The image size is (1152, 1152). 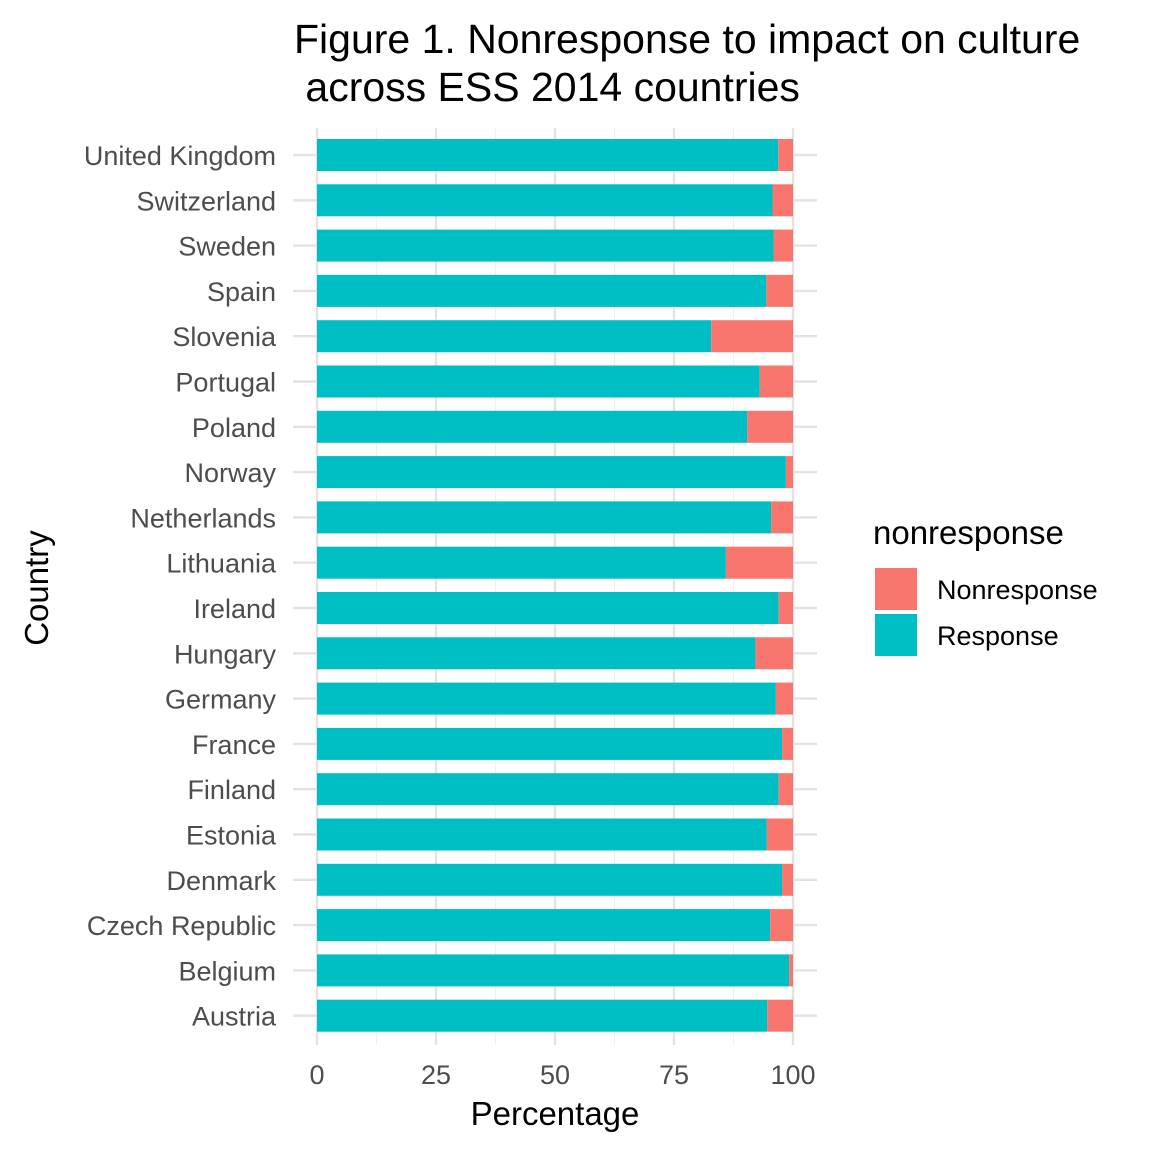 What do you see at coordinates (787, 743) in the screenshot?
I see `bar-nonresponse-france` at bounding box center [787, 743].